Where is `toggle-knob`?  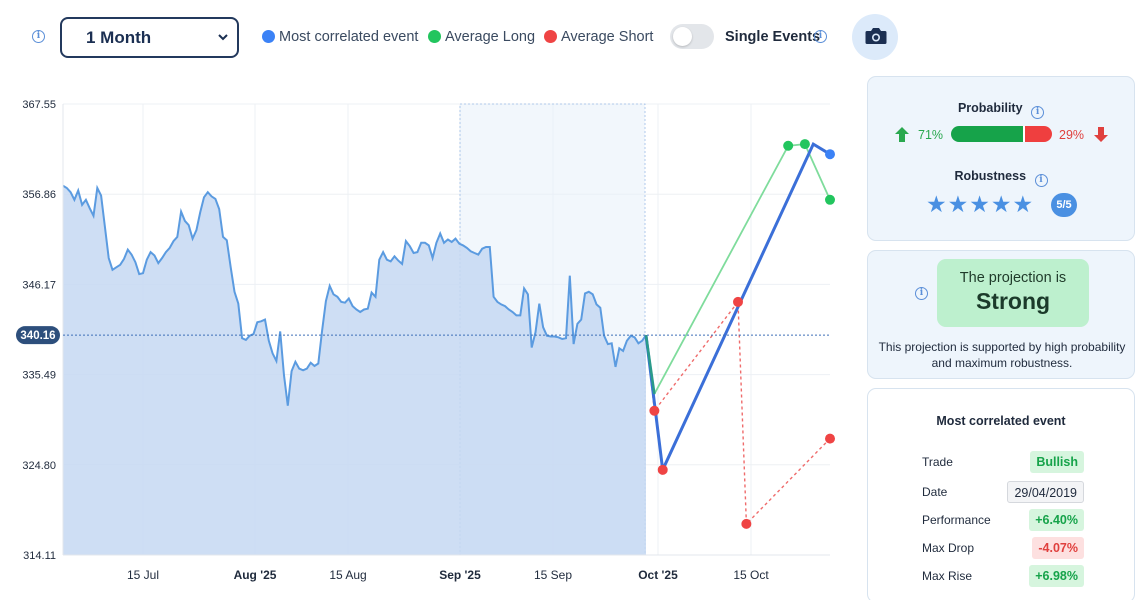 toggle-knob is located at coordinates (682, 36).